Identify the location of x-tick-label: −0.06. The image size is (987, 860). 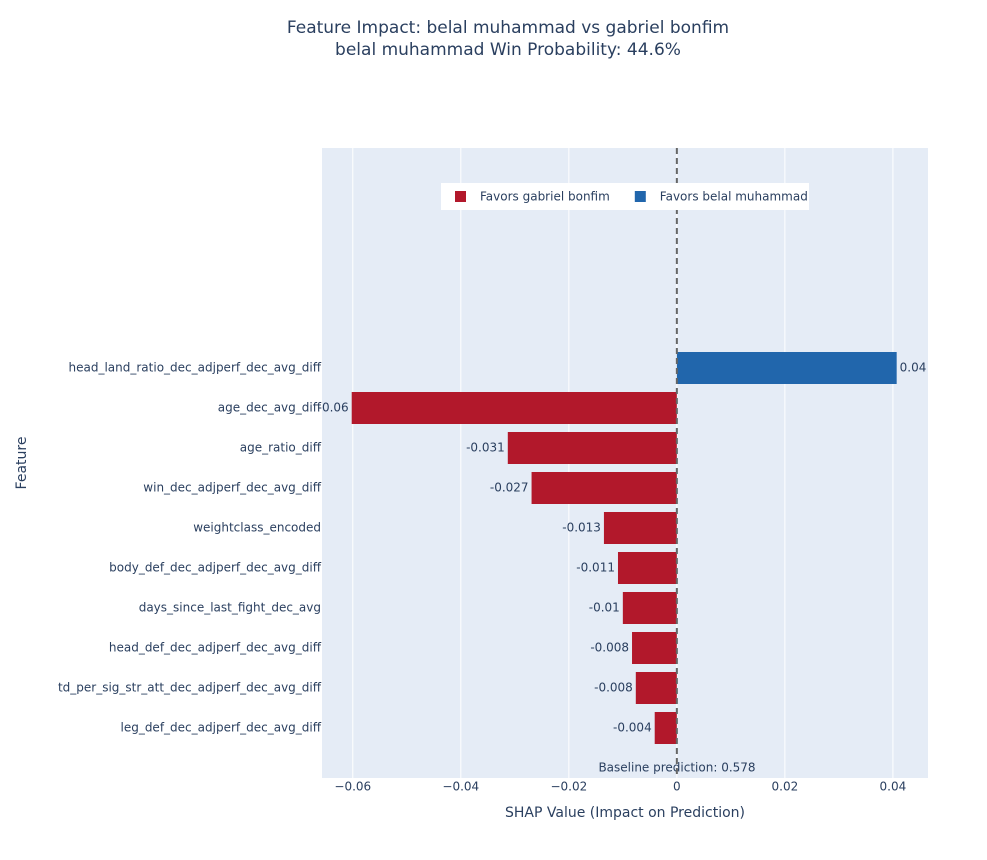
(352, 787).